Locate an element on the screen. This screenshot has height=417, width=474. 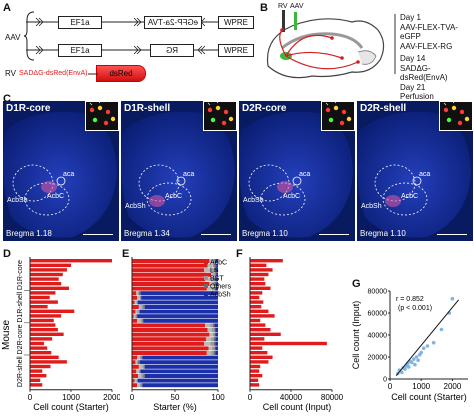
legend-label-e: AcbSh is located at coordinates (220, 295).